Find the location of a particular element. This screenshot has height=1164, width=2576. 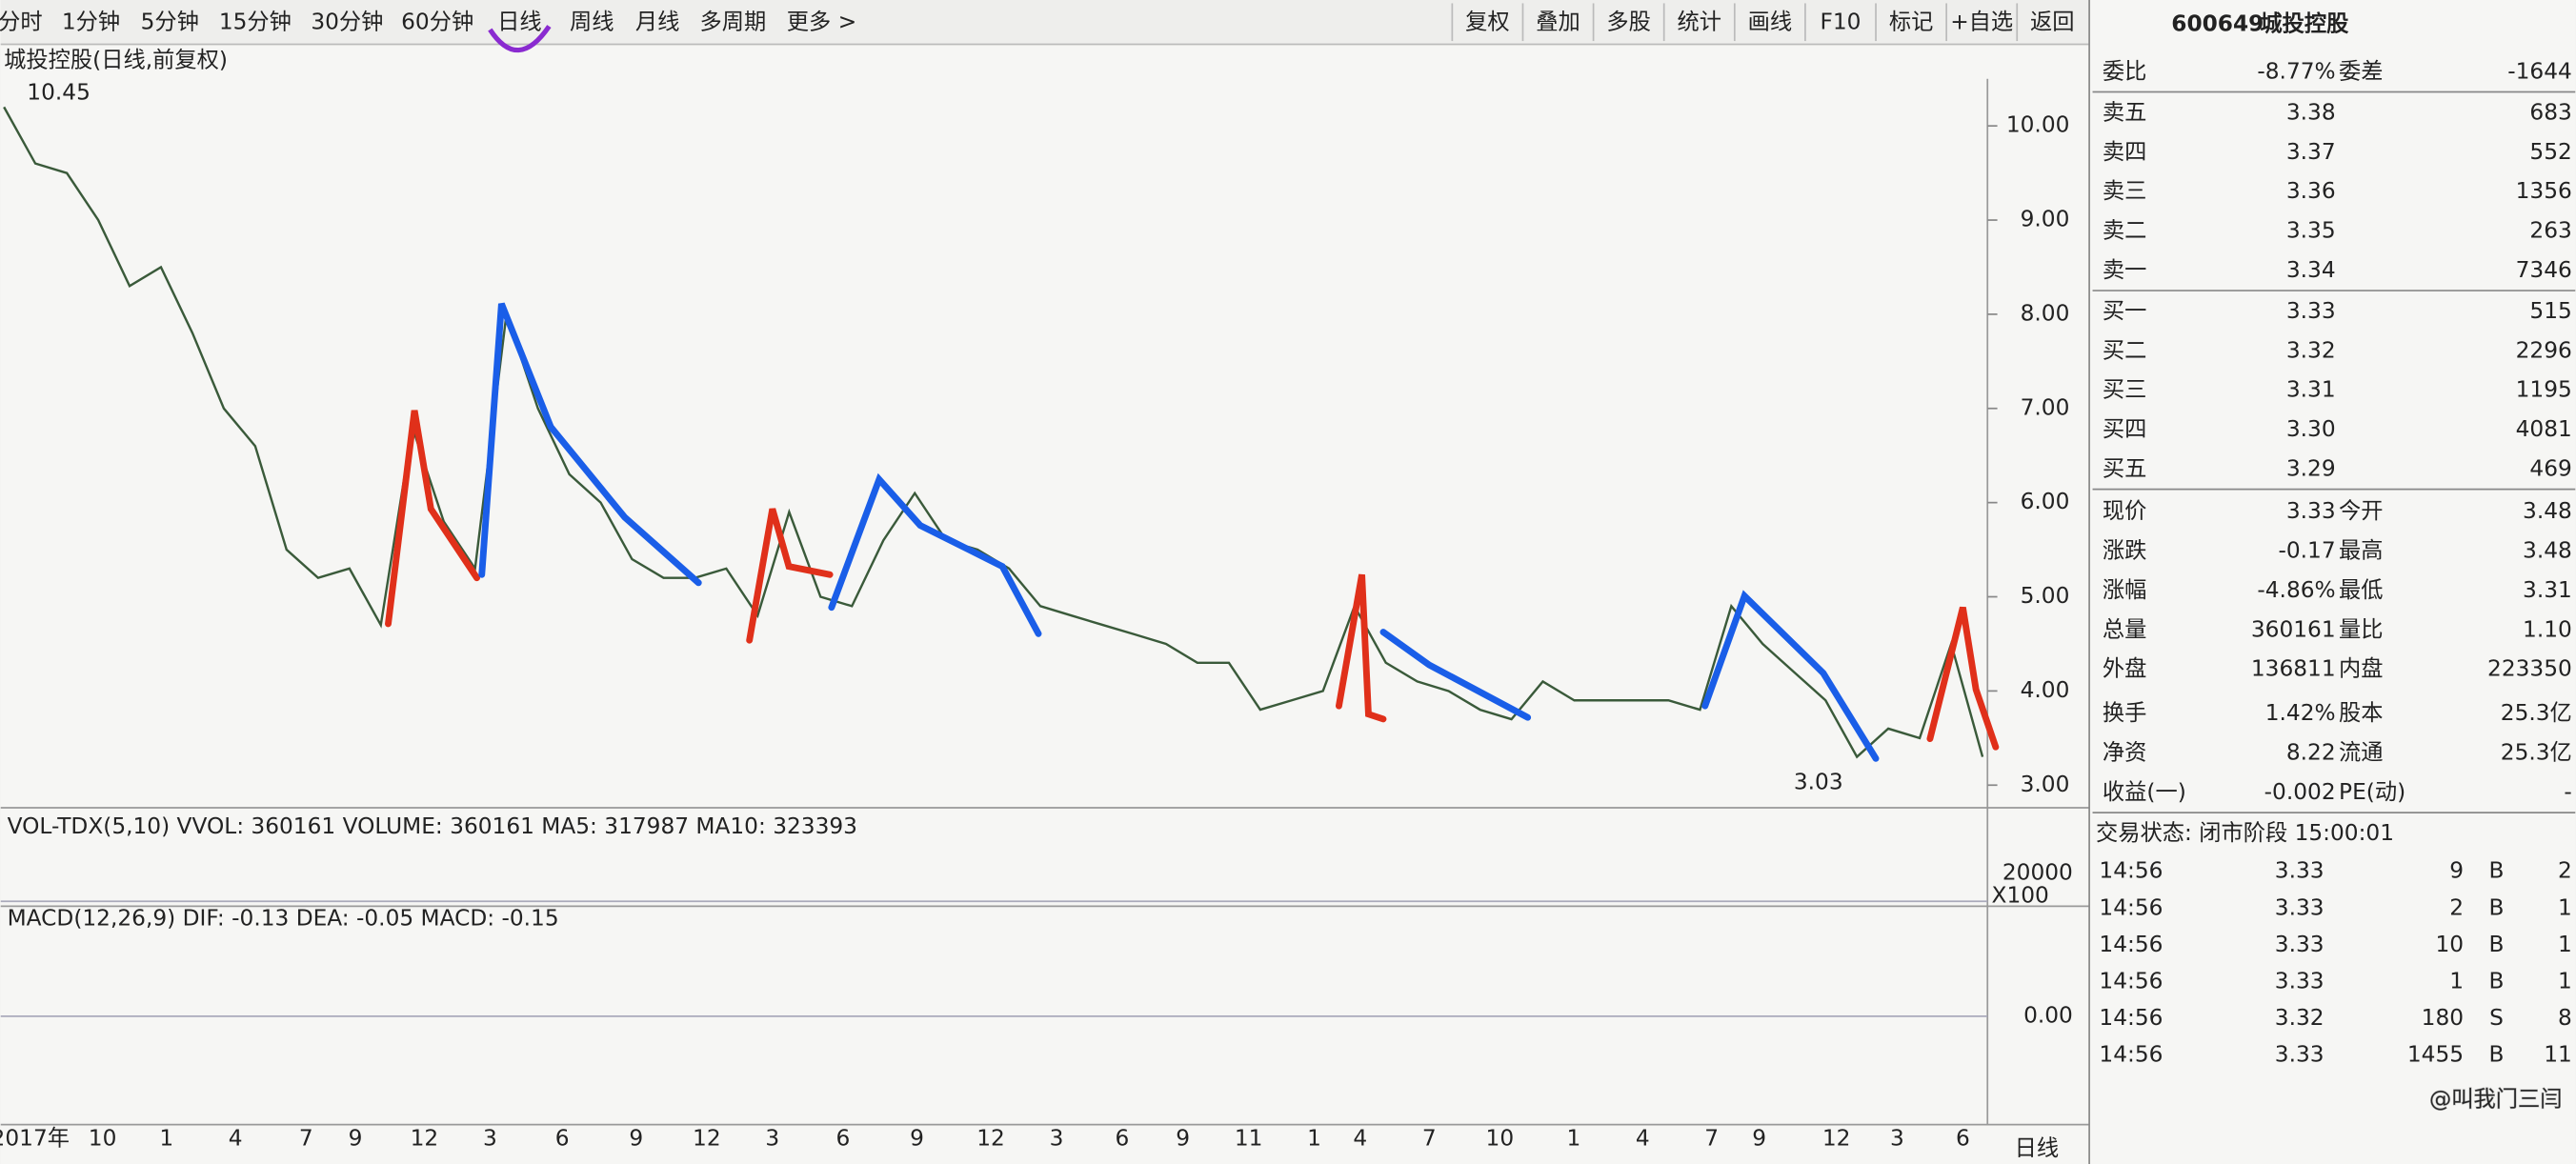

date-label: 10 is located at coordinates (103, 1139).